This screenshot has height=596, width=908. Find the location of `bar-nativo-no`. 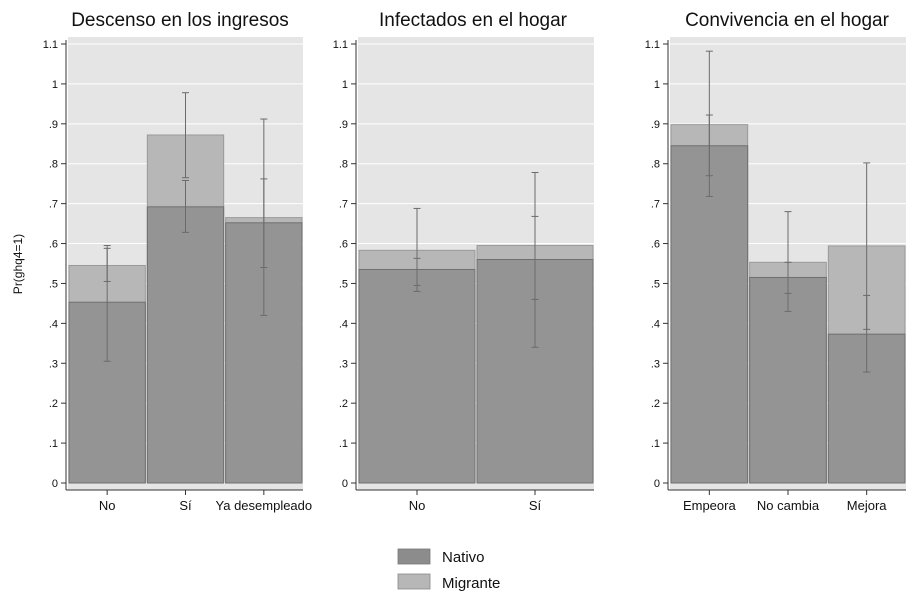

bar-nativo-no is located at coordinates (417, 376).